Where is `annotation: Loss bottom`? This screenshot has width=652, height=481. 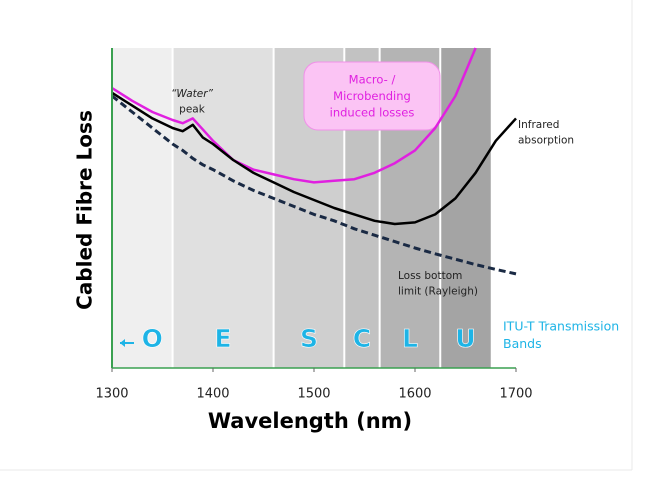
annotation: Loss bottom is located at coordinates (430, 276).